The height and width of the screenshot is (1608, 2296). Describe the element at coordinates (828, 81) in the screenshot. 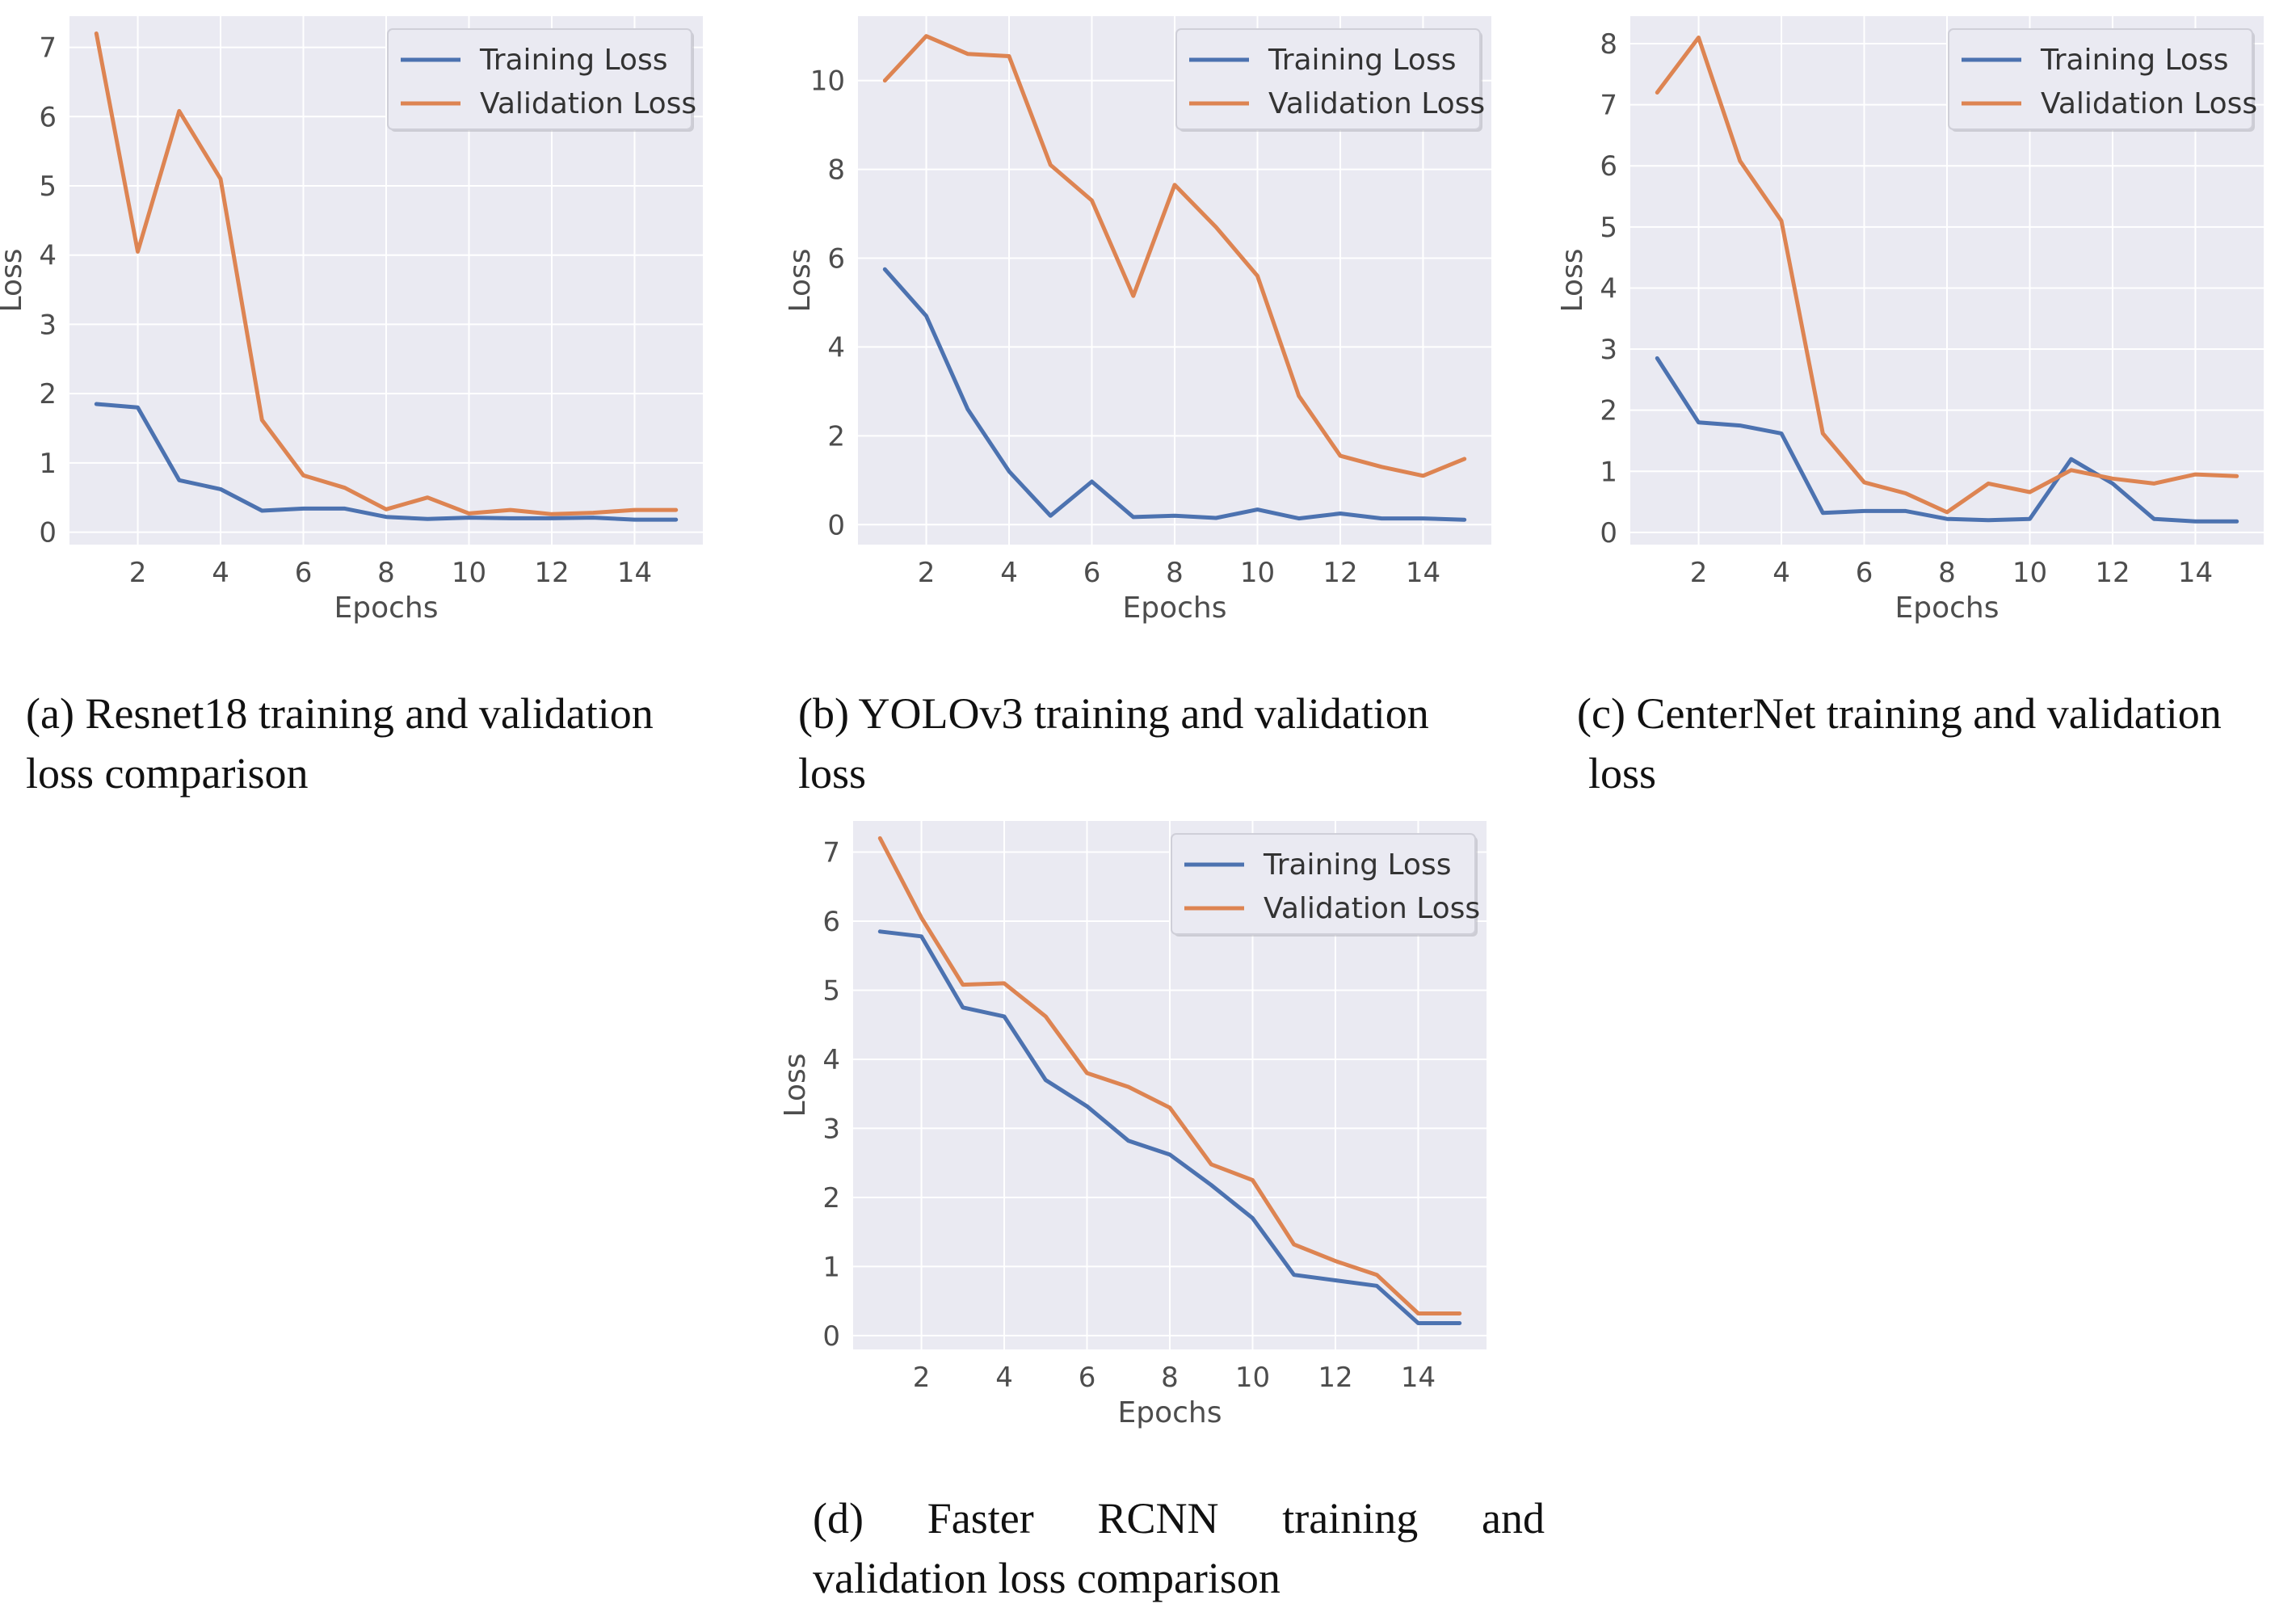

I see `y-tick-label: 10` at that location.